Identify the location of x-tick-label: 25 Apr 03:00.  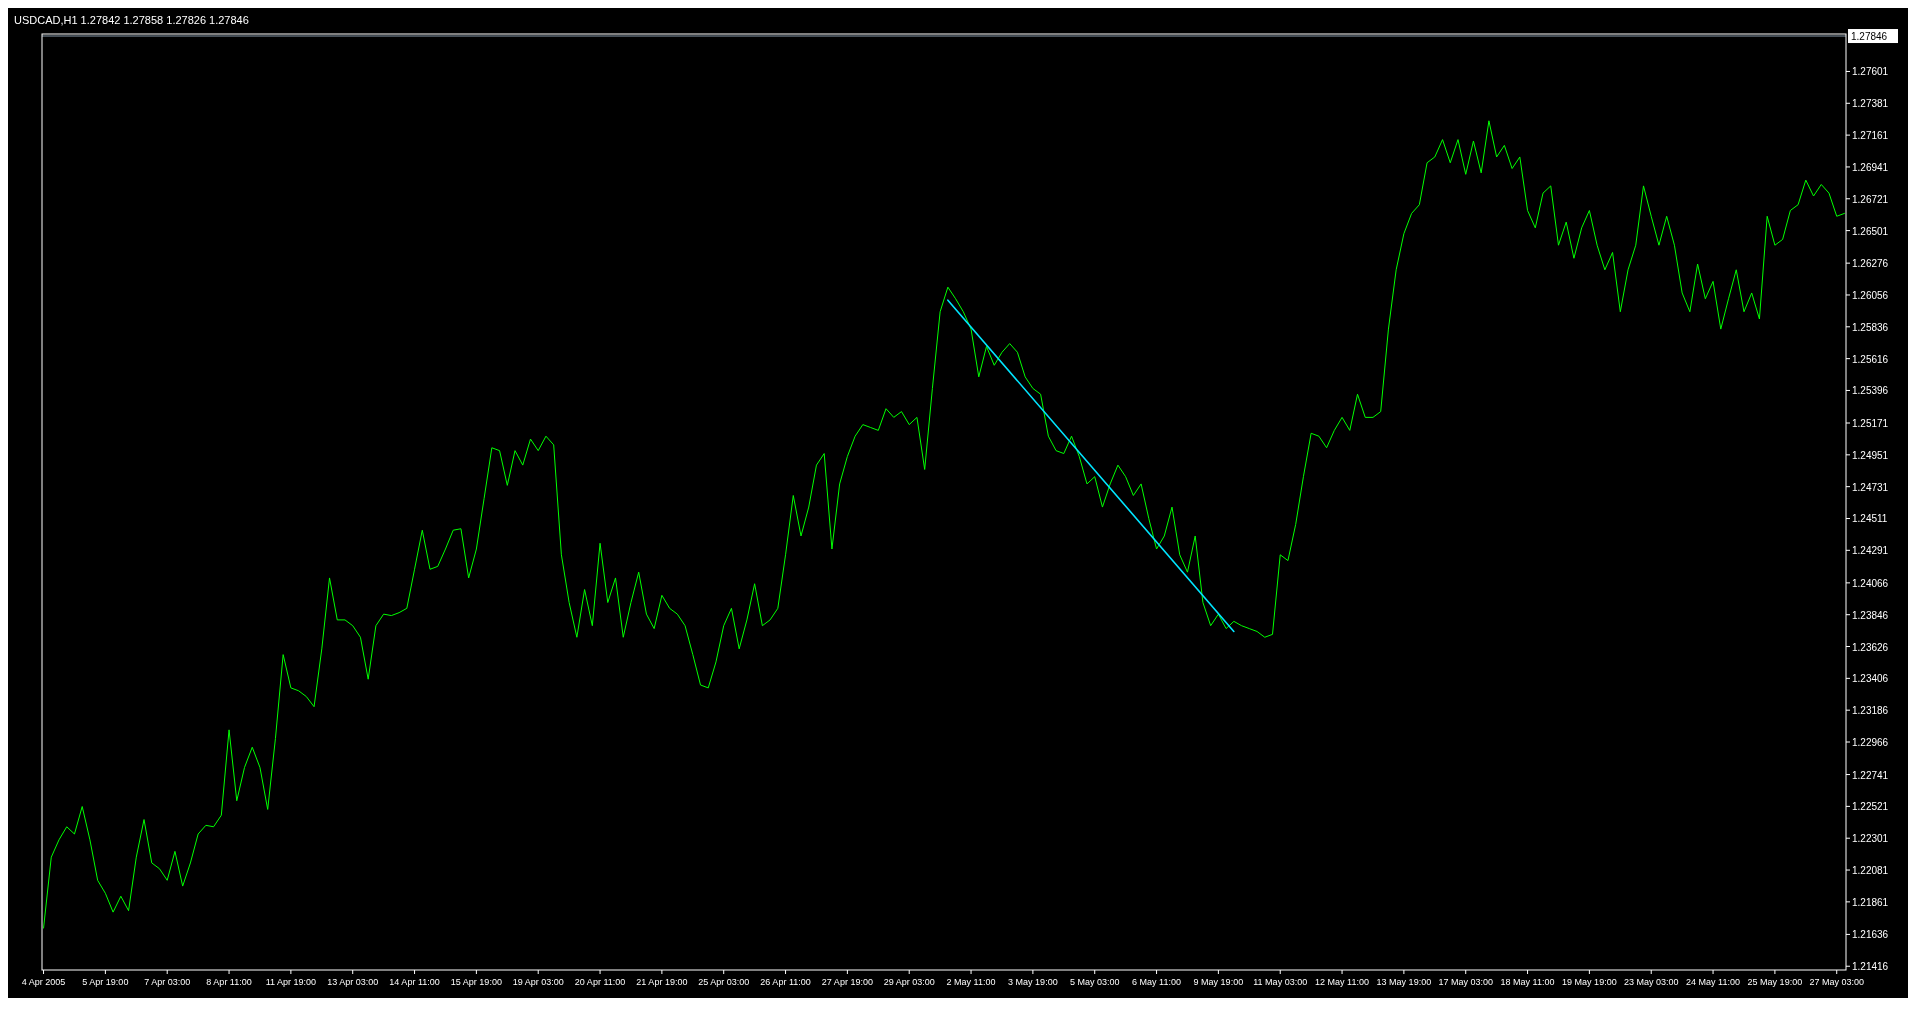
(724, 982).